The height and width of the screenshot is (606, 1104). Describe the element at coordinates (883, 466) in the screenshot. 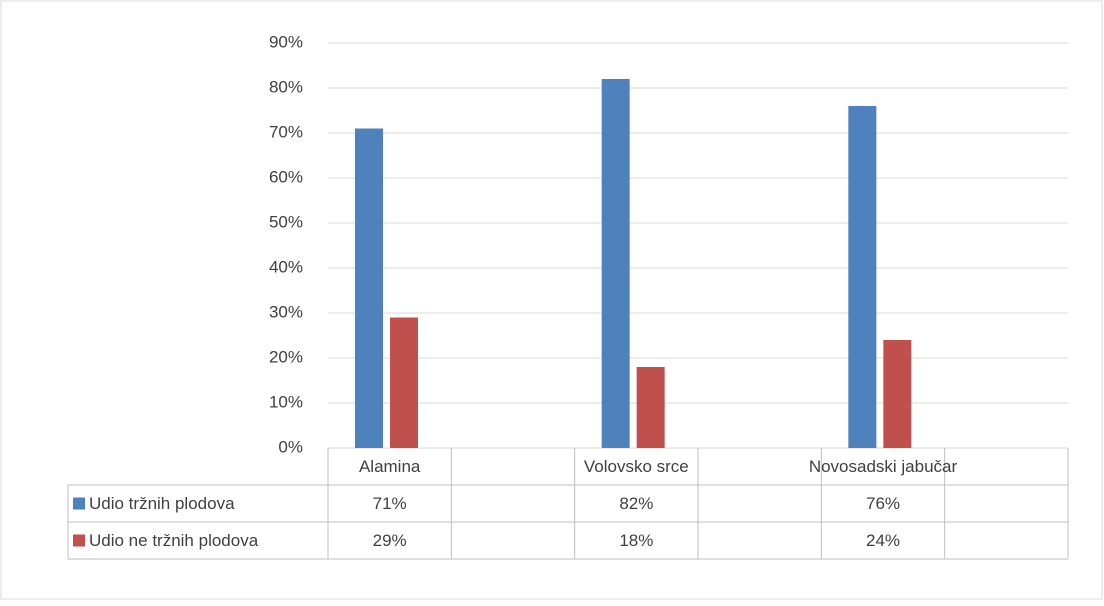

I see `x-tick-label: Novosadski jabučar` at that location.